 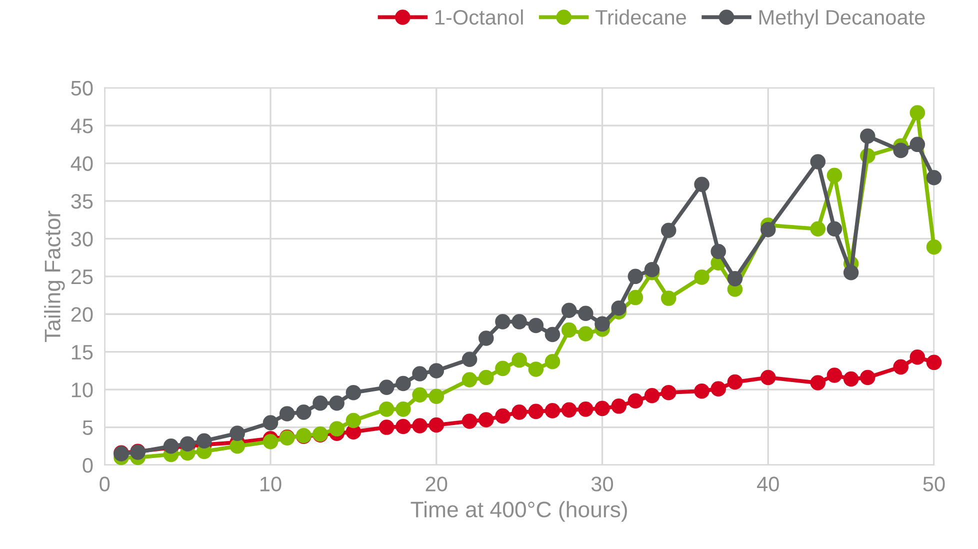 What do you see at coordinates (82, 239) in the screenshot?
I see `y-tick-label: 30` at bounding box center [82, 239].